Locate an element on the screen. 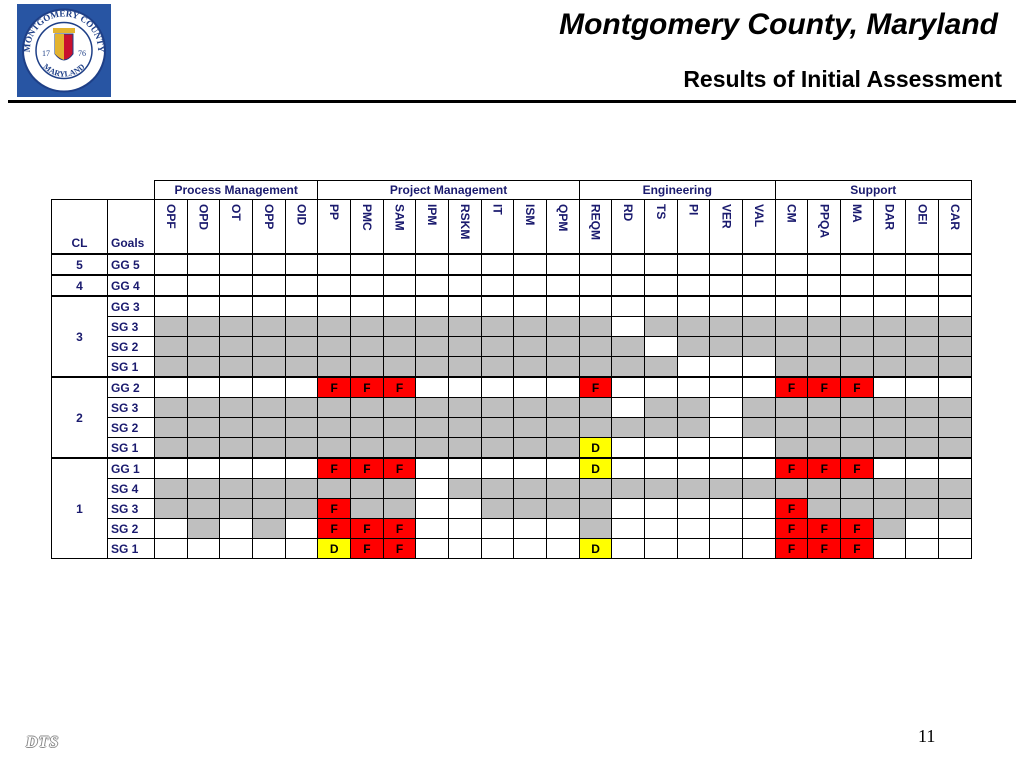 This screenshot has width=1024, height=768. process-area-label: MA is located at coordinates (856, 213).